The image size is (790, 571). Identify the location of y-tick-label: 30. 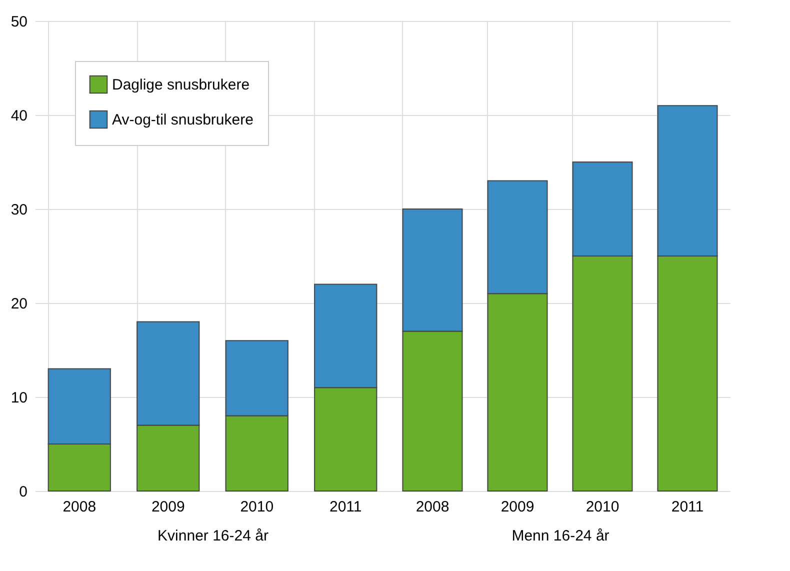
(19, 210).